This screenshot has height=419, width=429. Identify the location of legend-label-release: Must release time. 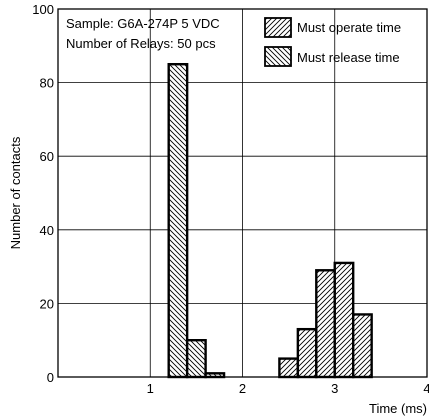
(348, 57).